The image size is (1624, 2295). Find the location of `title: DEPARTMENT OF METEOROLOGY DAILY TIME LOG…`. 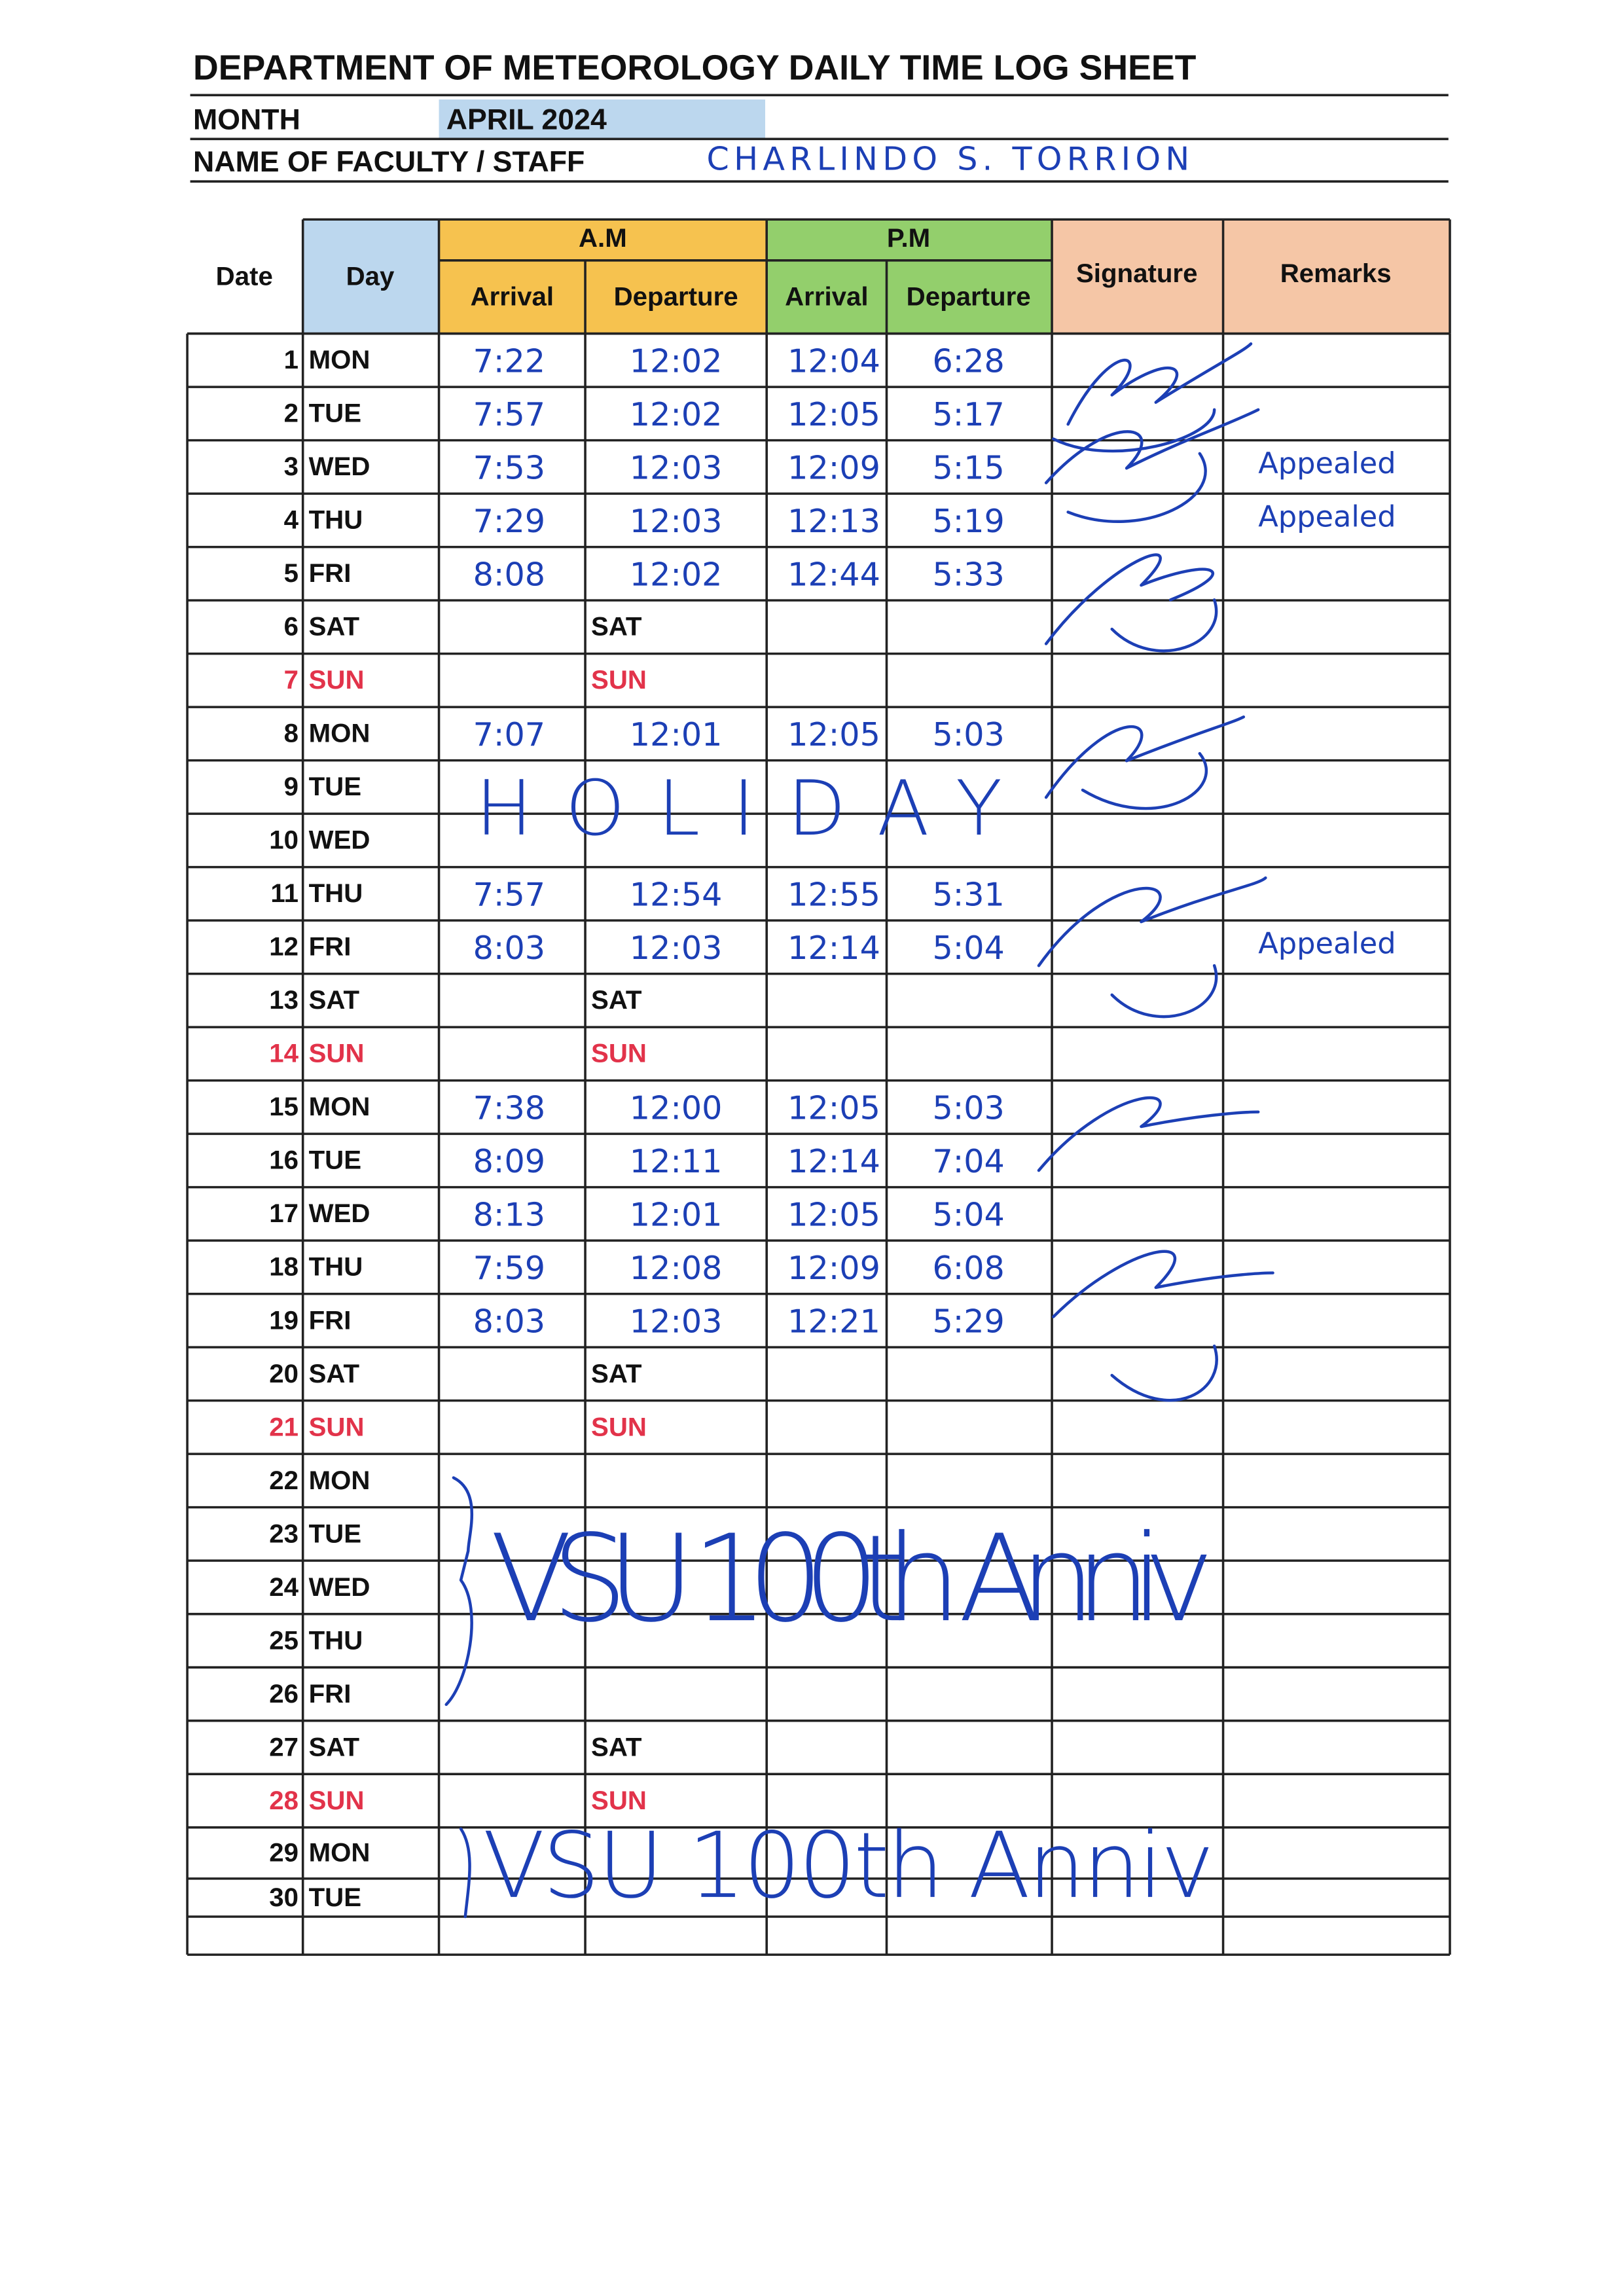

title: DEPARTMENT OF METEOROLOGY DAILY TIME LOG… is located at coordinates (695, 68).